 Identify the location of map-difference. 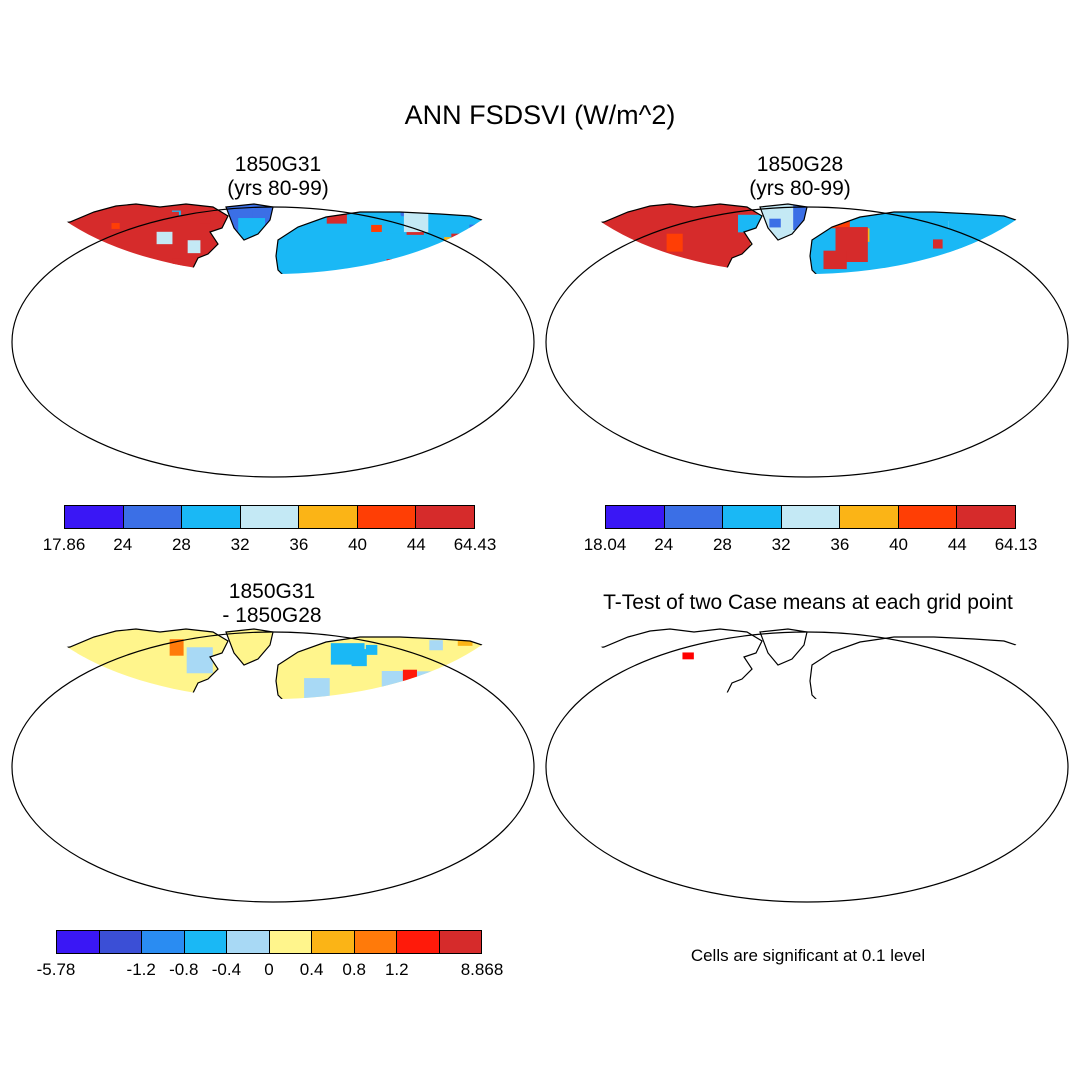
(273, 767).